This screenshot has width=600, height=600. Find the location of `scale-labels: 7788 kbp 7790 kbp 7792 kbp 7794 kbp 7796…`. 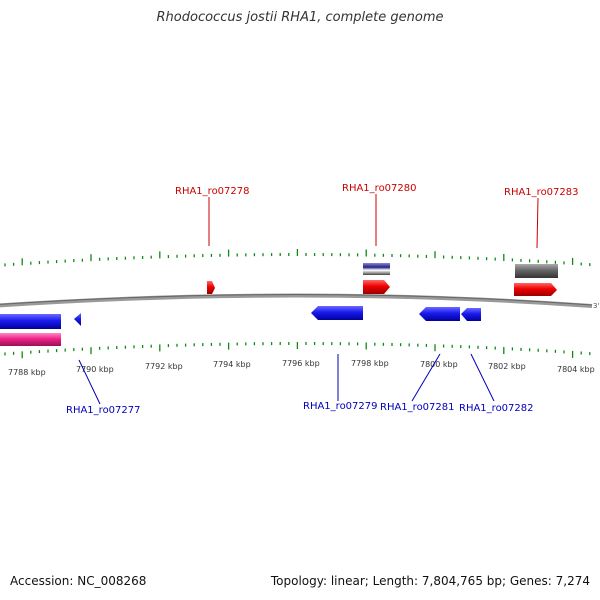

scale-labels: 7788 kbp 7790 kbp 7792 kbp 7794 kbp 7796… is located at coordinates (301, 368).